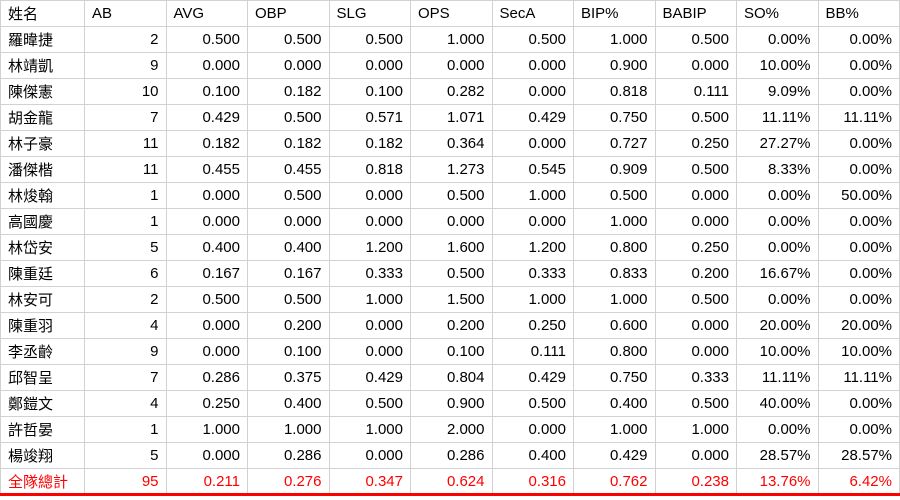 The width and height of the screenshot is (900, 500). I want to click on stat-cell: 16.67%, so click(777, 273).